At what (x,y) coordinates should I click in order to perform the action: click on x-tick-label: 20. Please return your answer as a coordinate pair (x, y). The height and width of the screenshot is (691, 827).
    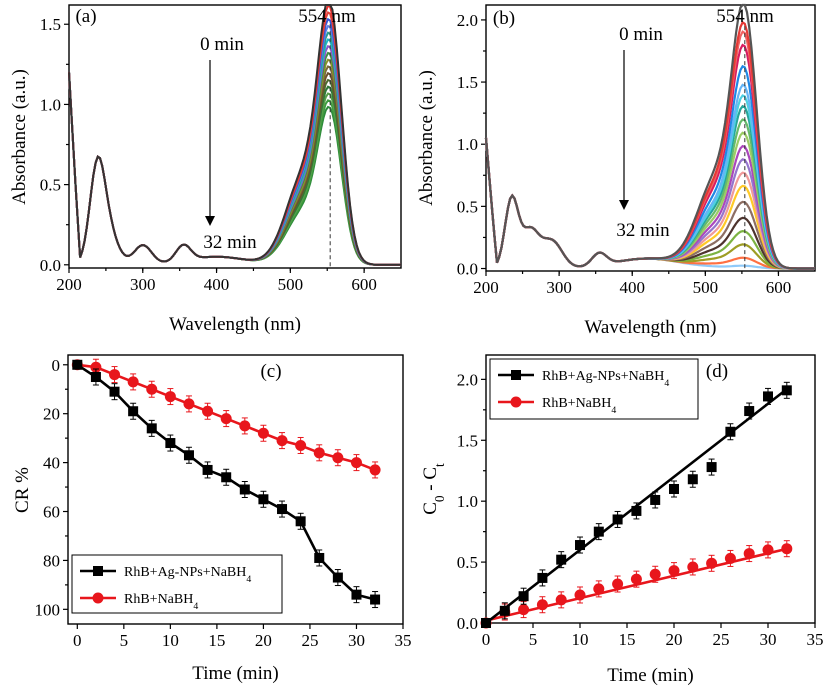
    Looking at the image, I should click on (674, 639).